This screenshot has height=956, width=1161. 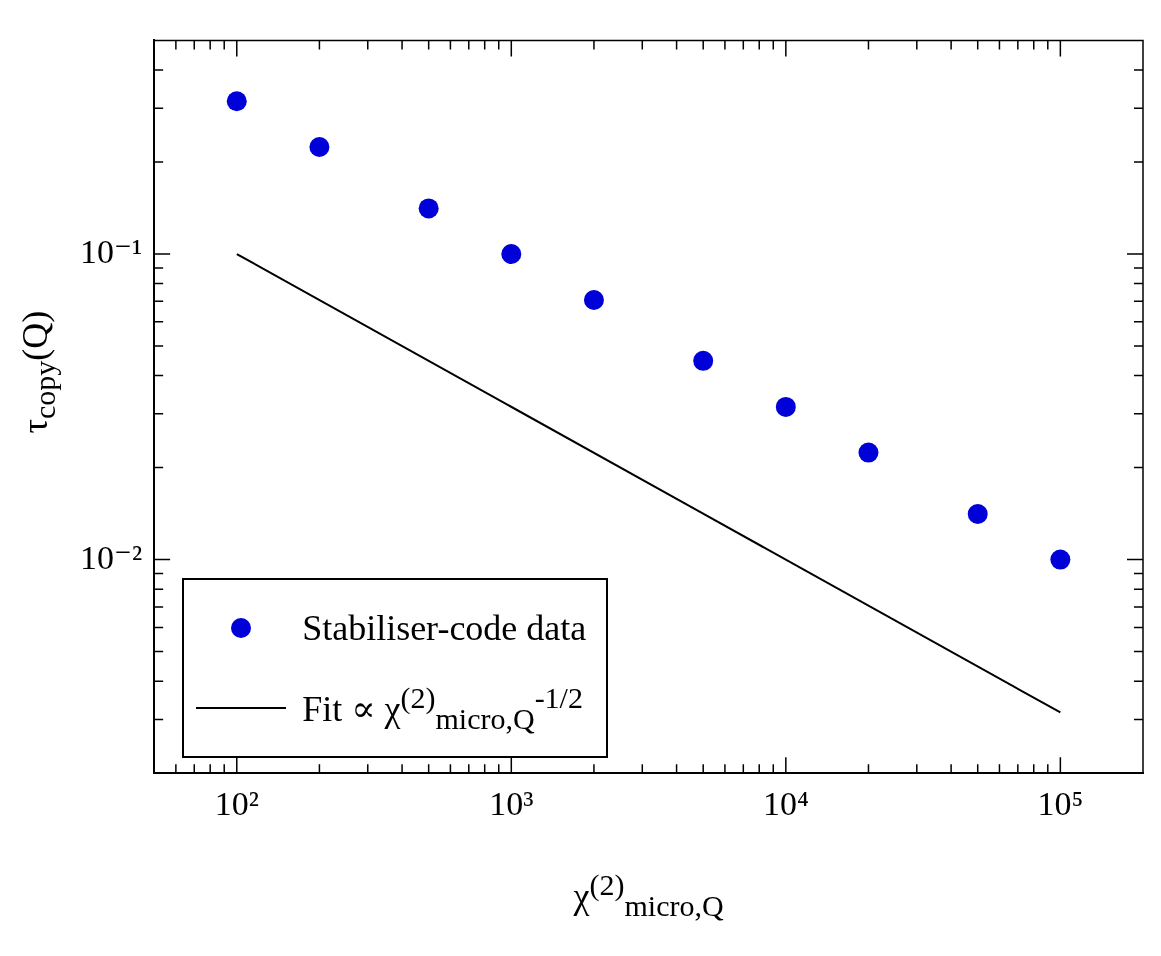 I want to click on y-tick-label: 10⁻¹, so click(x=111, y=251).